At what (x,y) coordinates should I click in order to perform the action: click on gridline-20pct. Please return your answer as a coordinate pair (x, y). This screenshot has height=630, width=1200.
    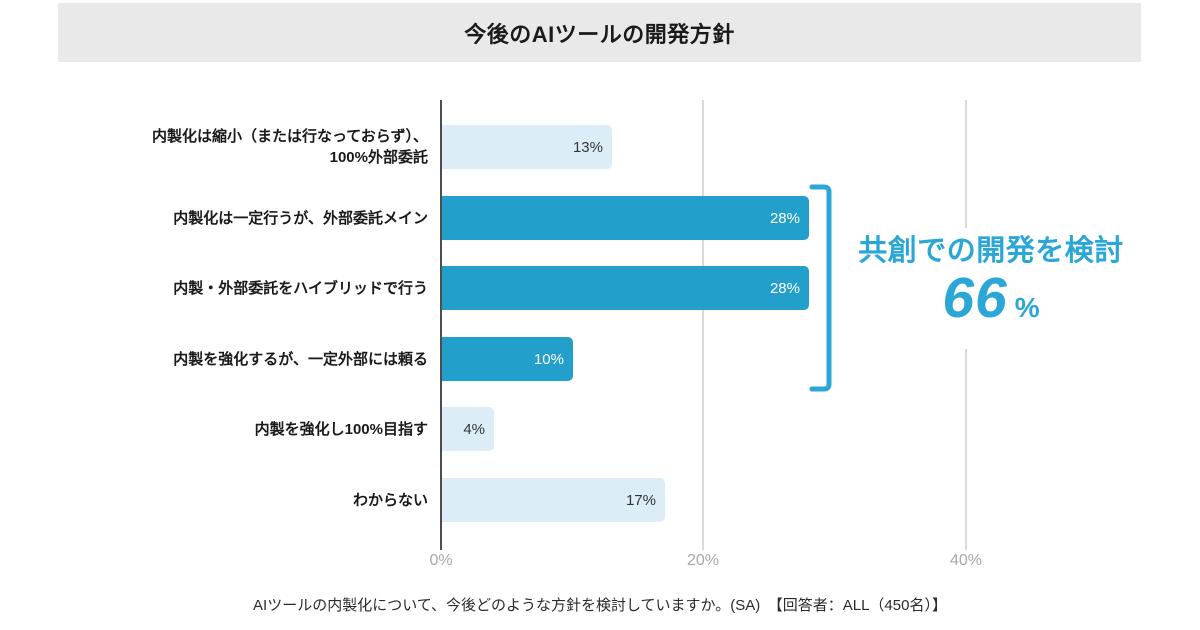
    Looking at the image, I should click on (703, 325).